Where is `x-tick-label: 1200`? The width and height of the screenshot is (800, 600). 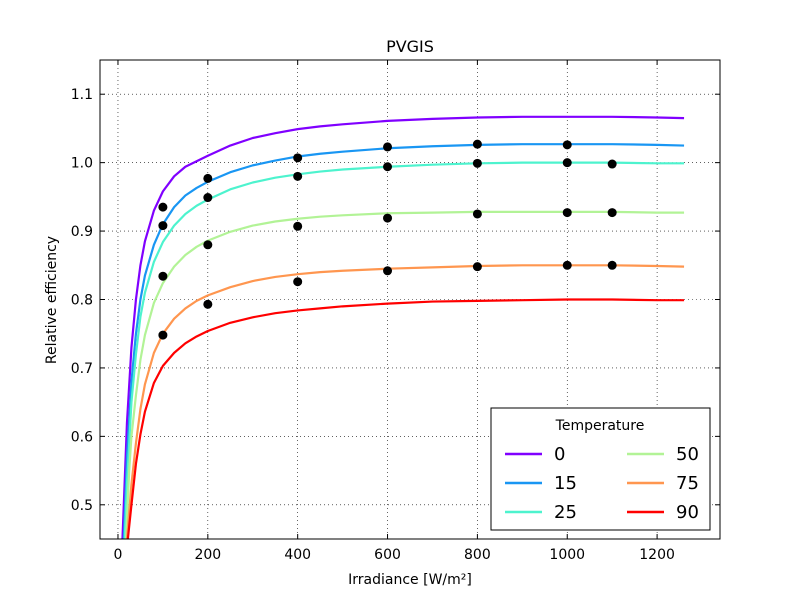
x-tick-label: 1200 is located at coordinates (657, 555).